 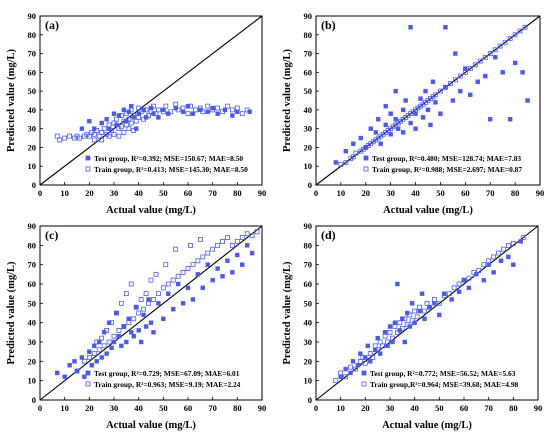 I want to click on x-tick-label: 0, so click(x=40, y=408).